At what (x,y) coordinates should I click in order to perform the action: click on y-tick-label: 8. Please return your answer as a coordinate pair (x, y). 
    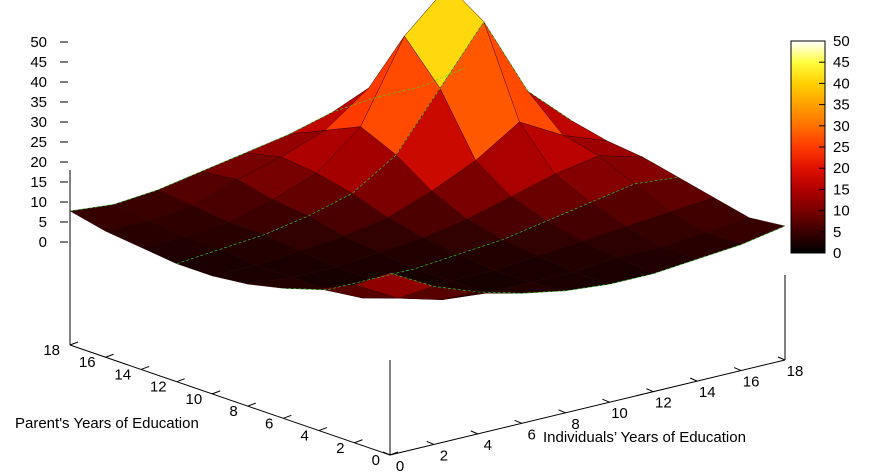
    Looking at the image, I should click on (233, 411).